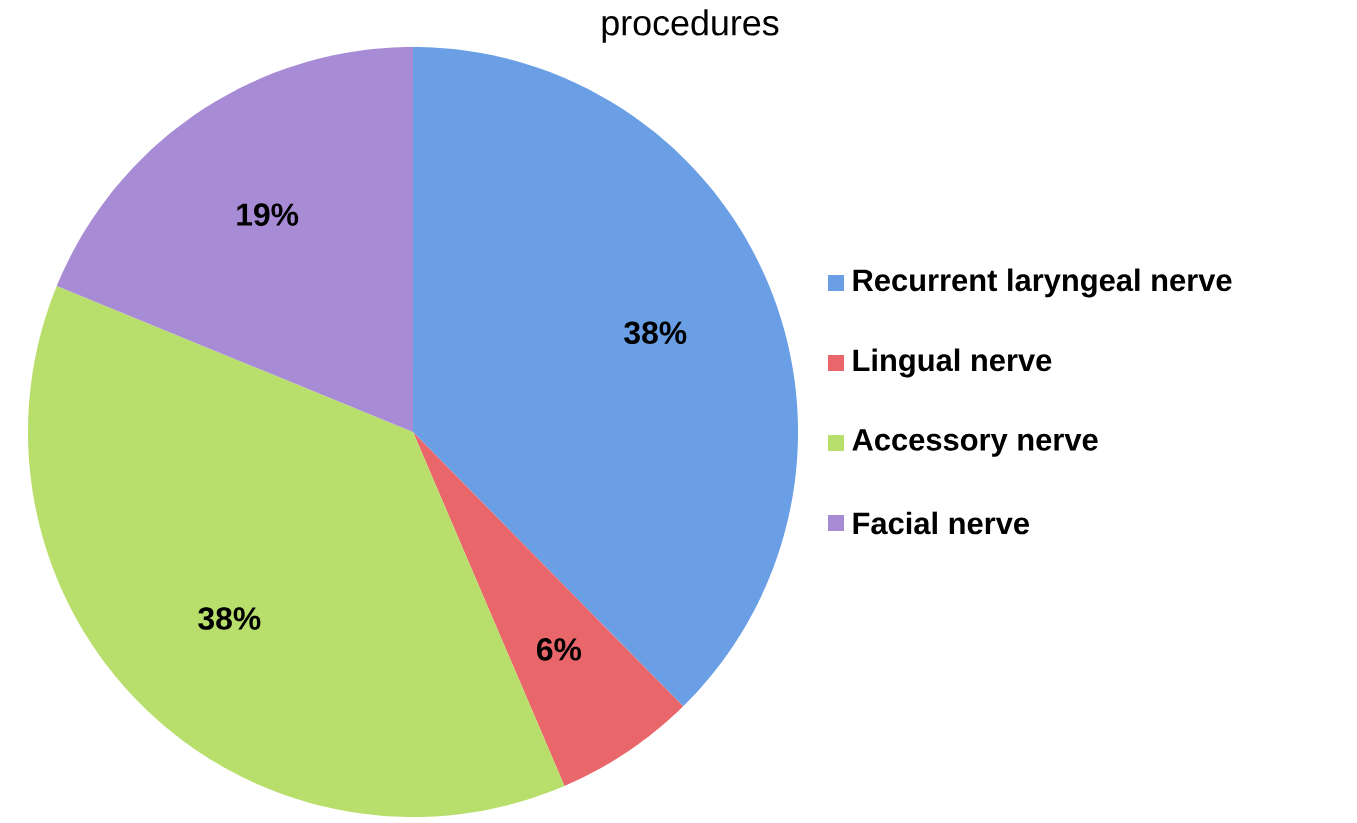 Image resolution: width=1357 pixels, height=823 pixels. Describe the element at coordinates (1042, 283) in the screenshot. I see `legend-label: Recurrent laryngeal nerve` at that location.